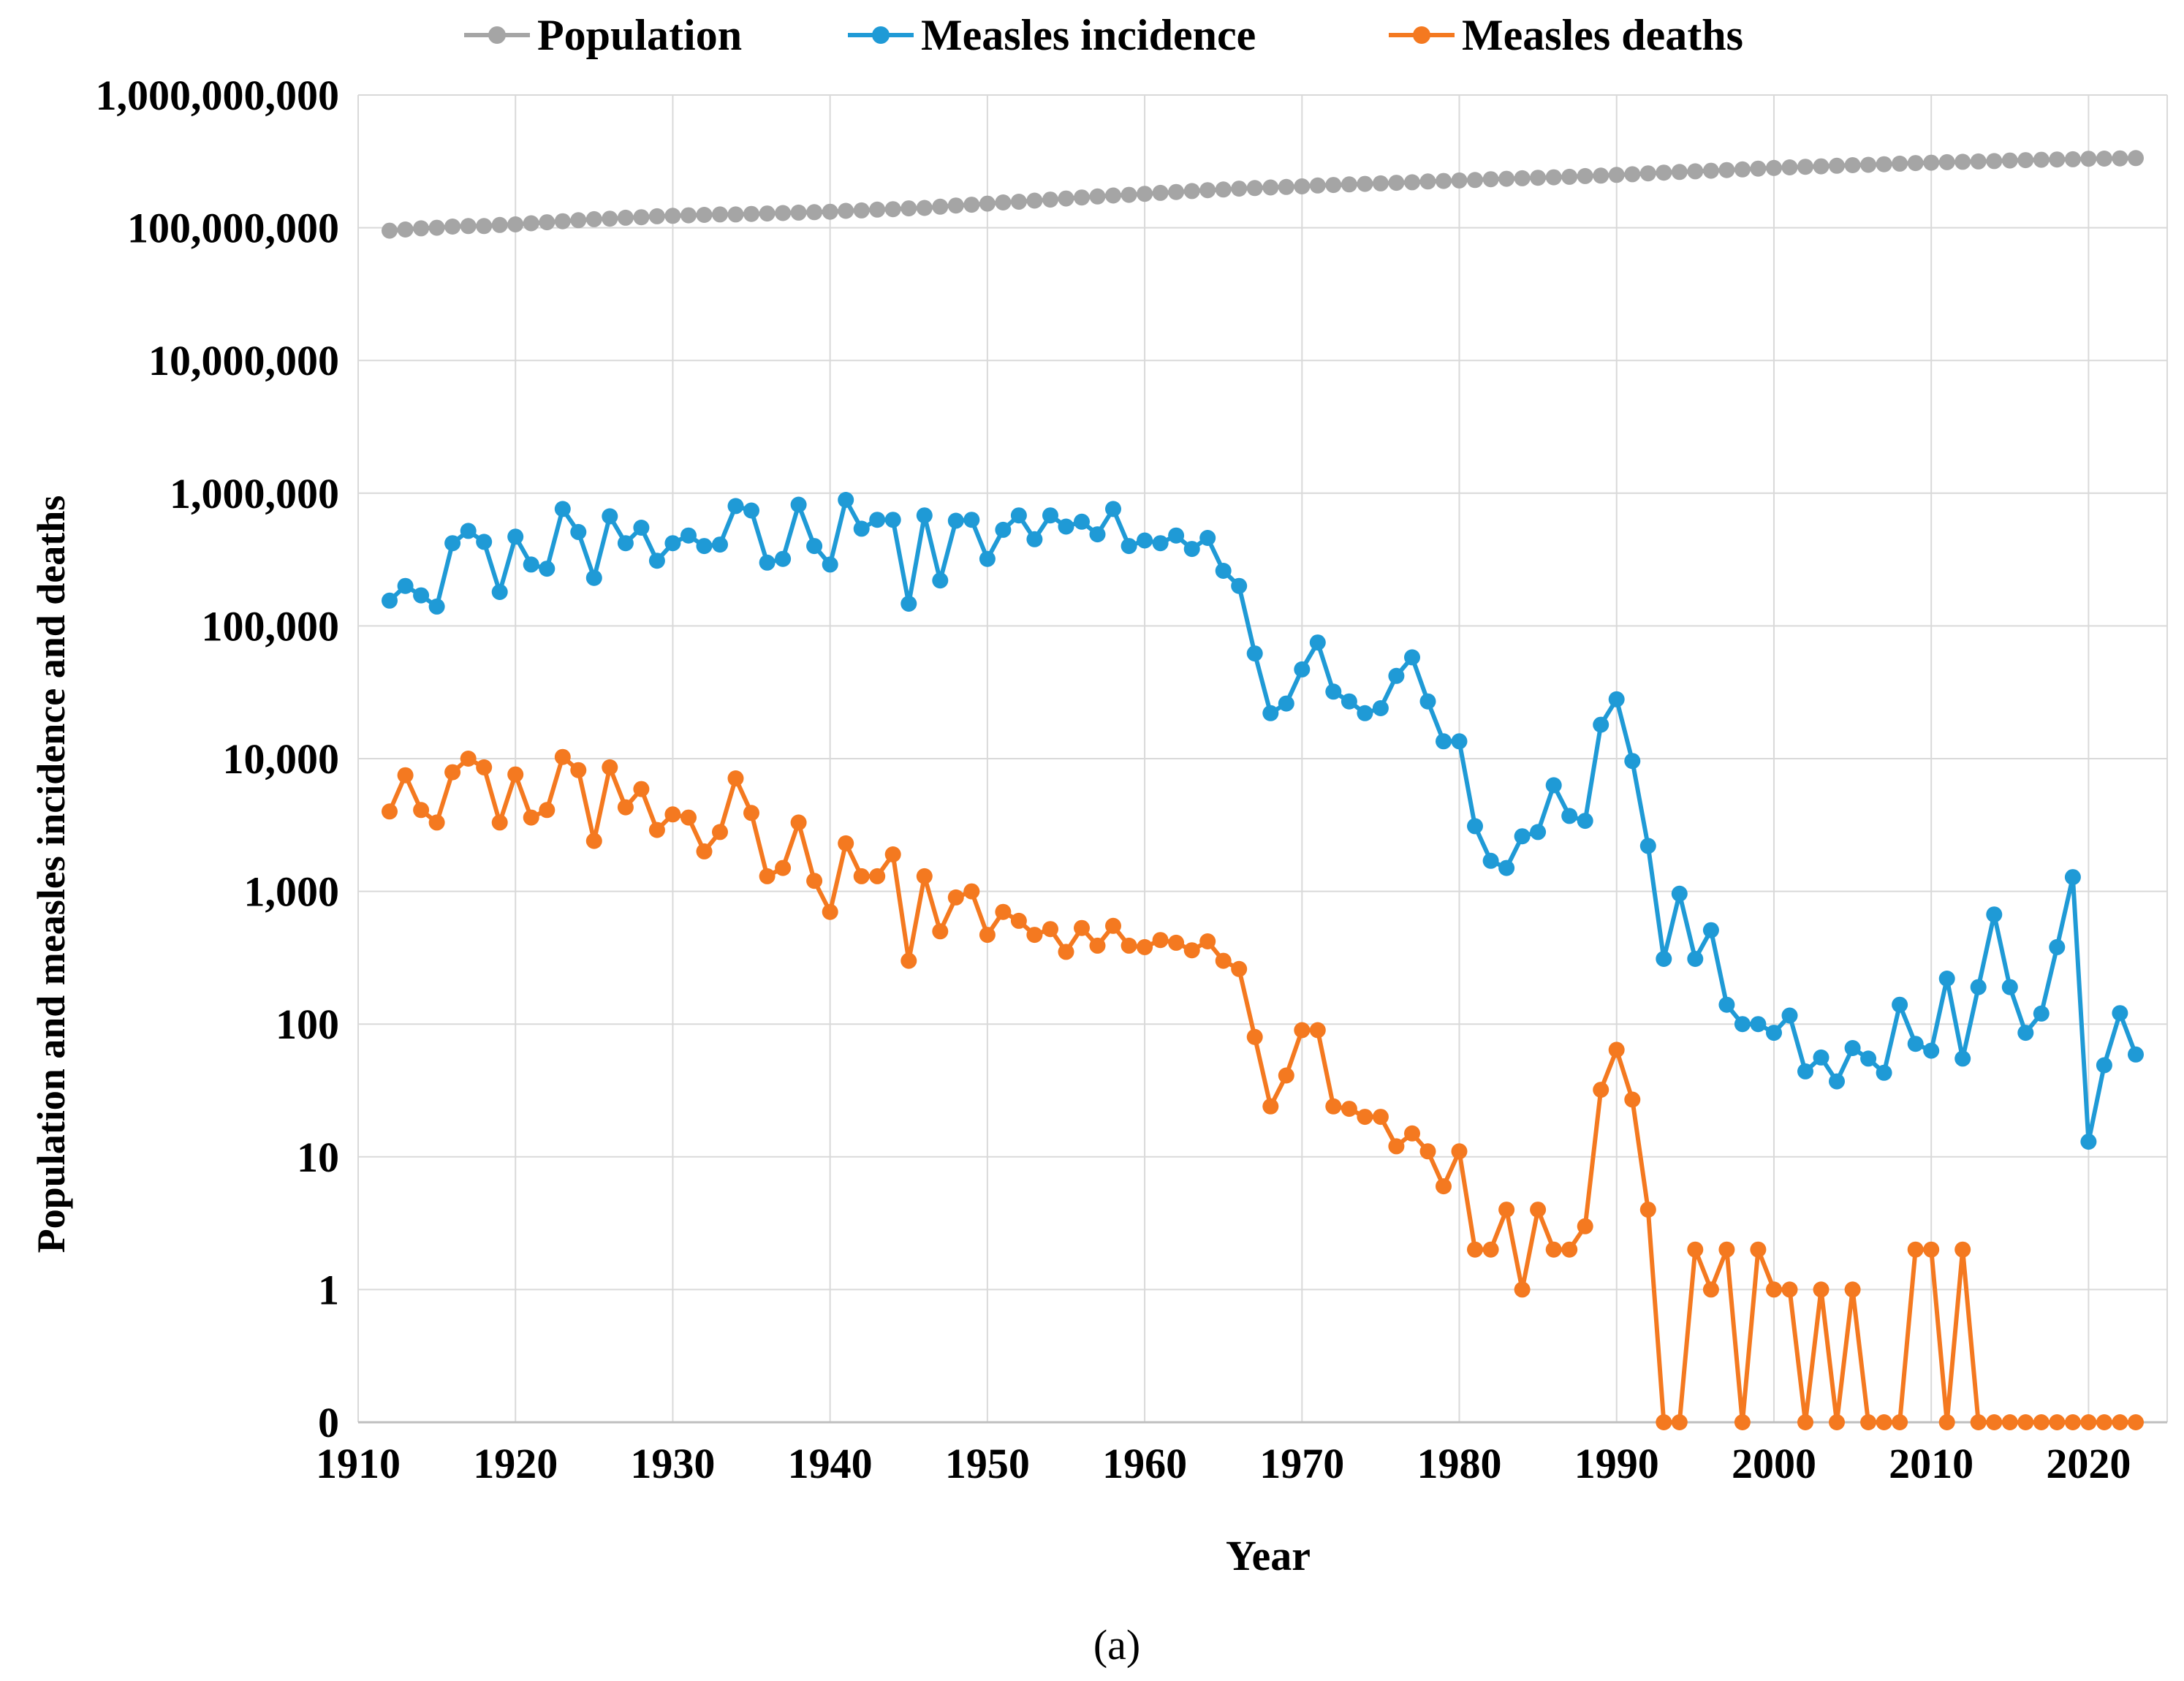  Describe the element at coordinates (281, 759) in the screenshot. I see `y-tick-label: 10,000` at that location.